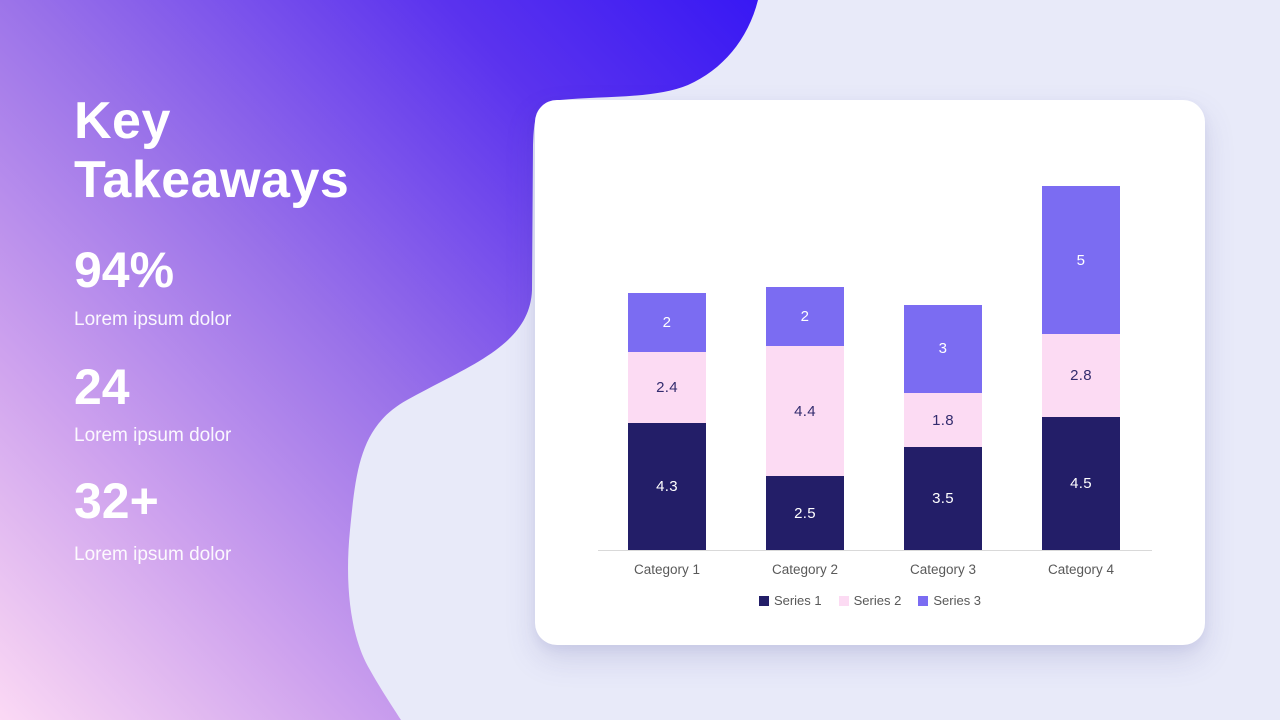  I want to click on bar-segment-series3-category1: 2, so click(667, 322).